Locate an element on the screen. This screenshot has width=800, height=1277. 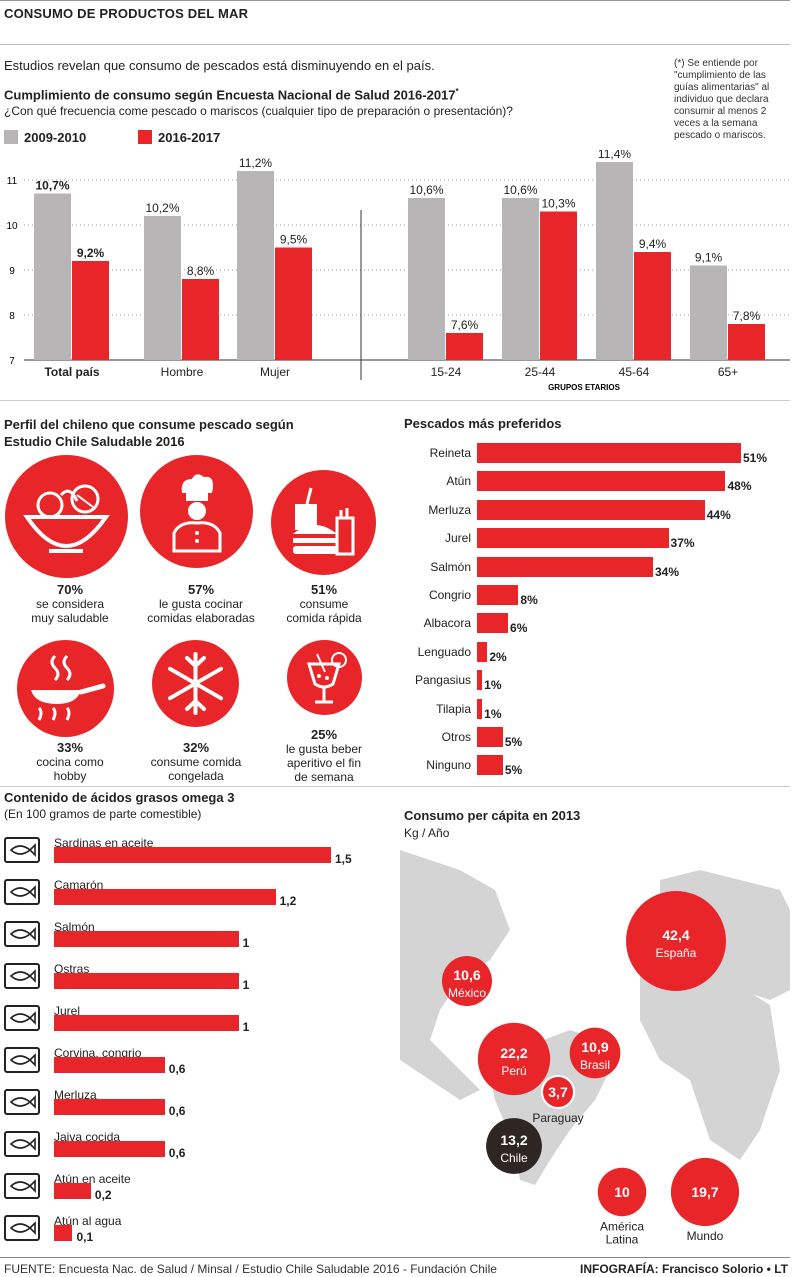
fish-value-label: 37% is located at coordinates (682, 543).